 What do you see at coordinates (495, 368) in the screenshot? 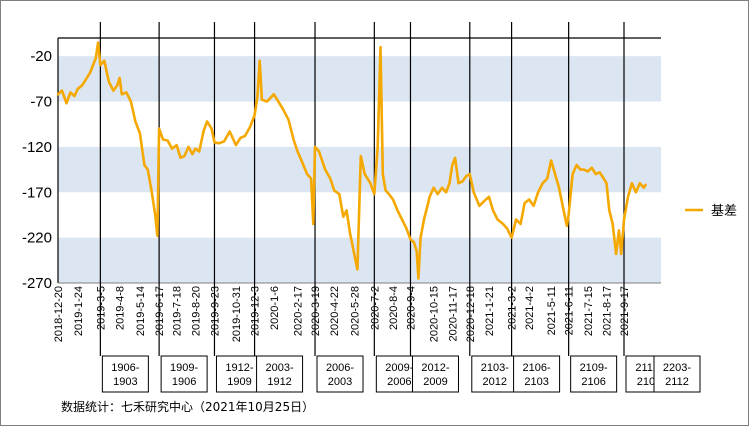
I see `contract-label-7-a: 2103-` at bounding box center [495, 368].